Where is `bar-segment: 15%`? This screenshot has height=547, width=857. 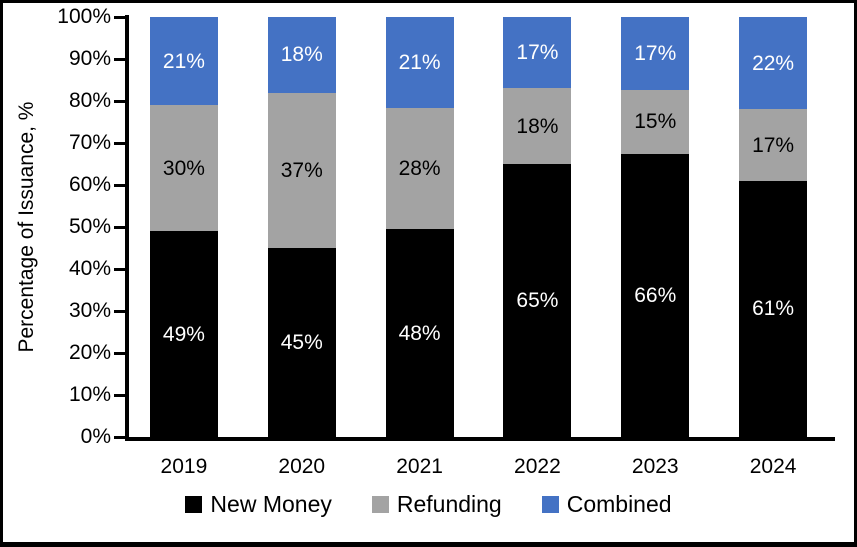
bar-segment: 15% is located at coordinates (655, 122).